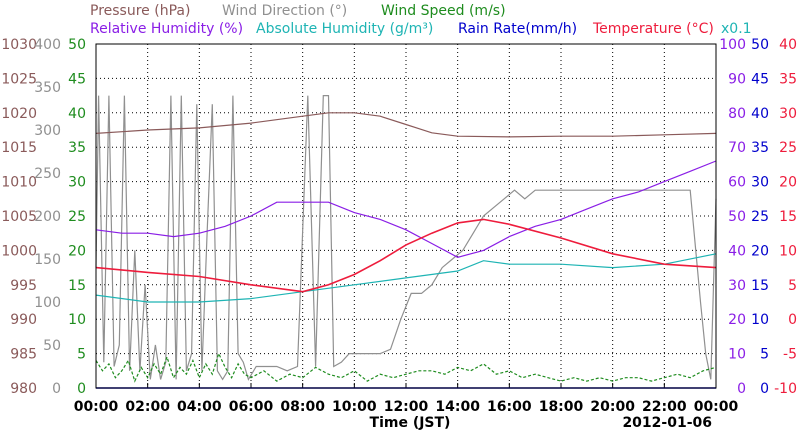 This screenshot has height=434, width=800. Describe the element at coordinates (760, 79) in the screenshot. I see `rain-rate-tick-label: 45` at that location.